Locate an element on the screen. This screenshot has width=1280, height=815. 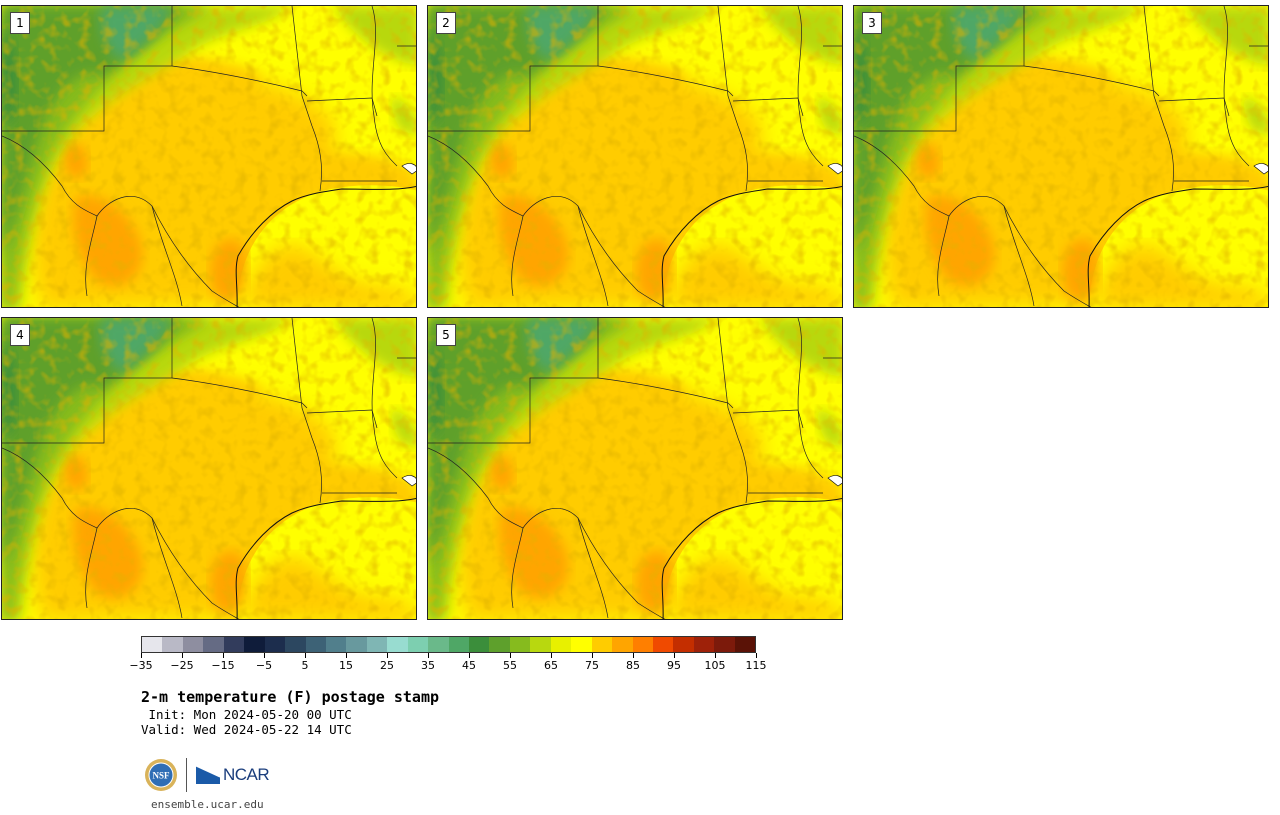
colorbar-tick-label: −15 is located at coordinates (223, 665).